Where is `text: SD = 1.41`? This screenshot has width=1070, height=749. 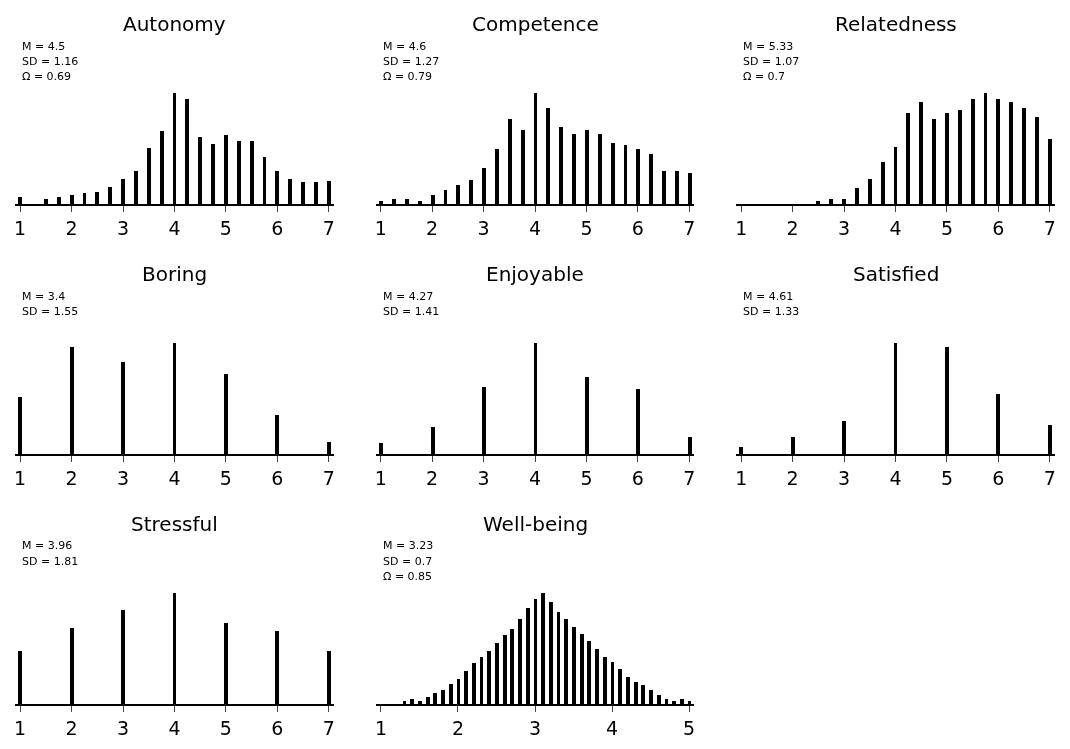
text: SD = 1.41 is located at coordinates (411, 311).